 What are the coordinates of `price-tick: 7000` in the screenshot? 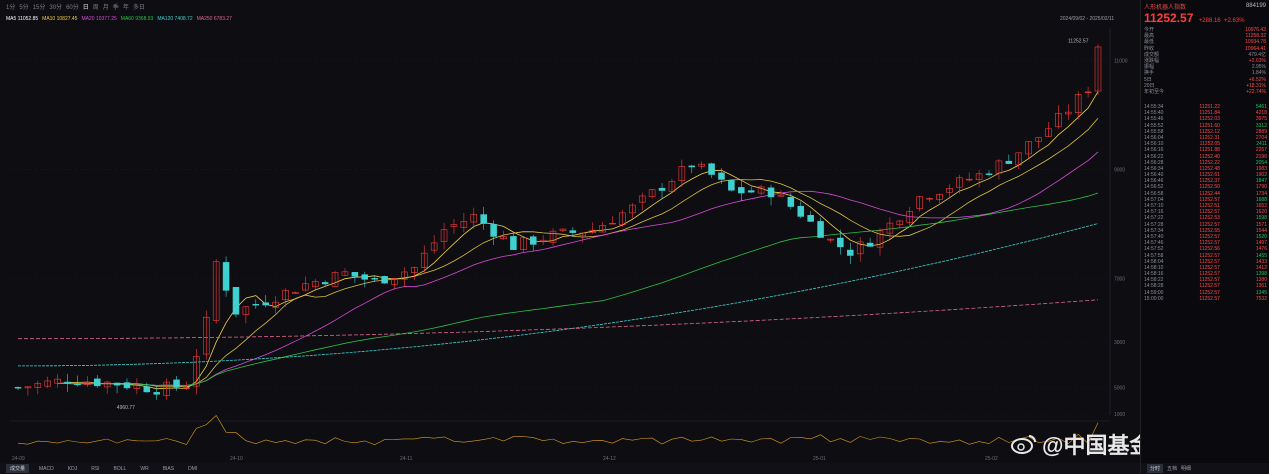 It's located at (1119, 280).